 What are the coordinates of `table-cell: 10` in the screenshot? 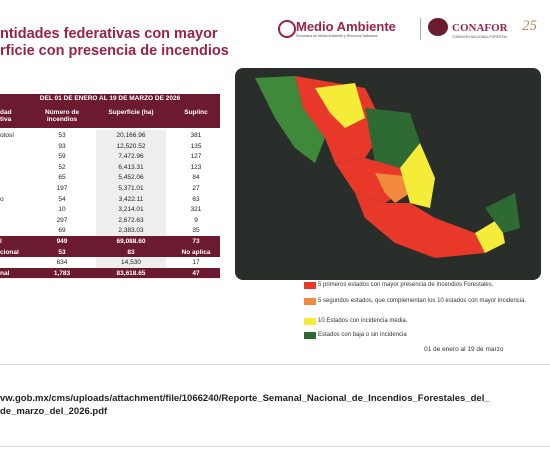 It's located at (62, 210).